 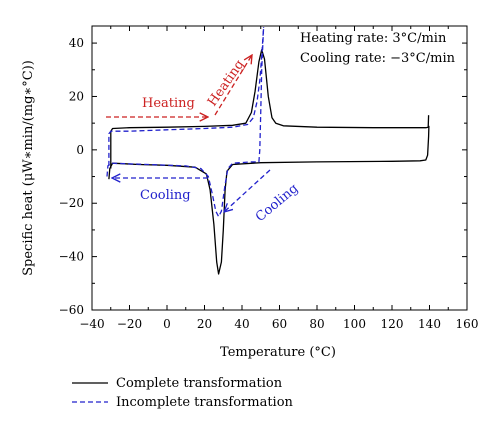 I want to click on y-tick-label: −40, so click(x=71, y=257).